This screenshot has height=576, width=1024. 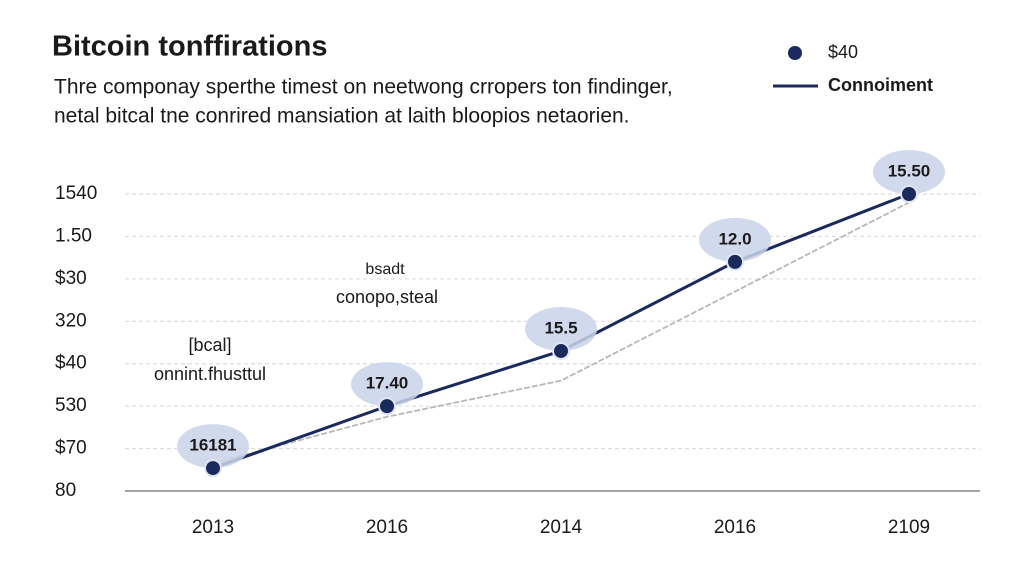 I want to click on y-tick-label: 1540, so click(x=76, y=193).